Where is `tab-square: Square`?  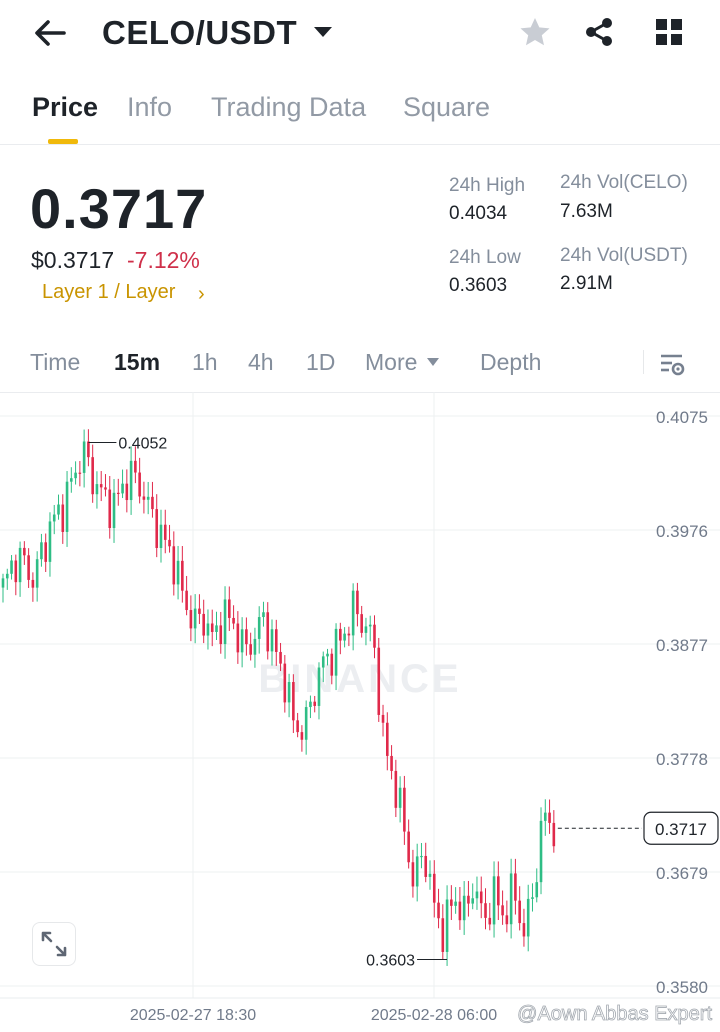 tab-square: Square is located at coordinates (447, 107).